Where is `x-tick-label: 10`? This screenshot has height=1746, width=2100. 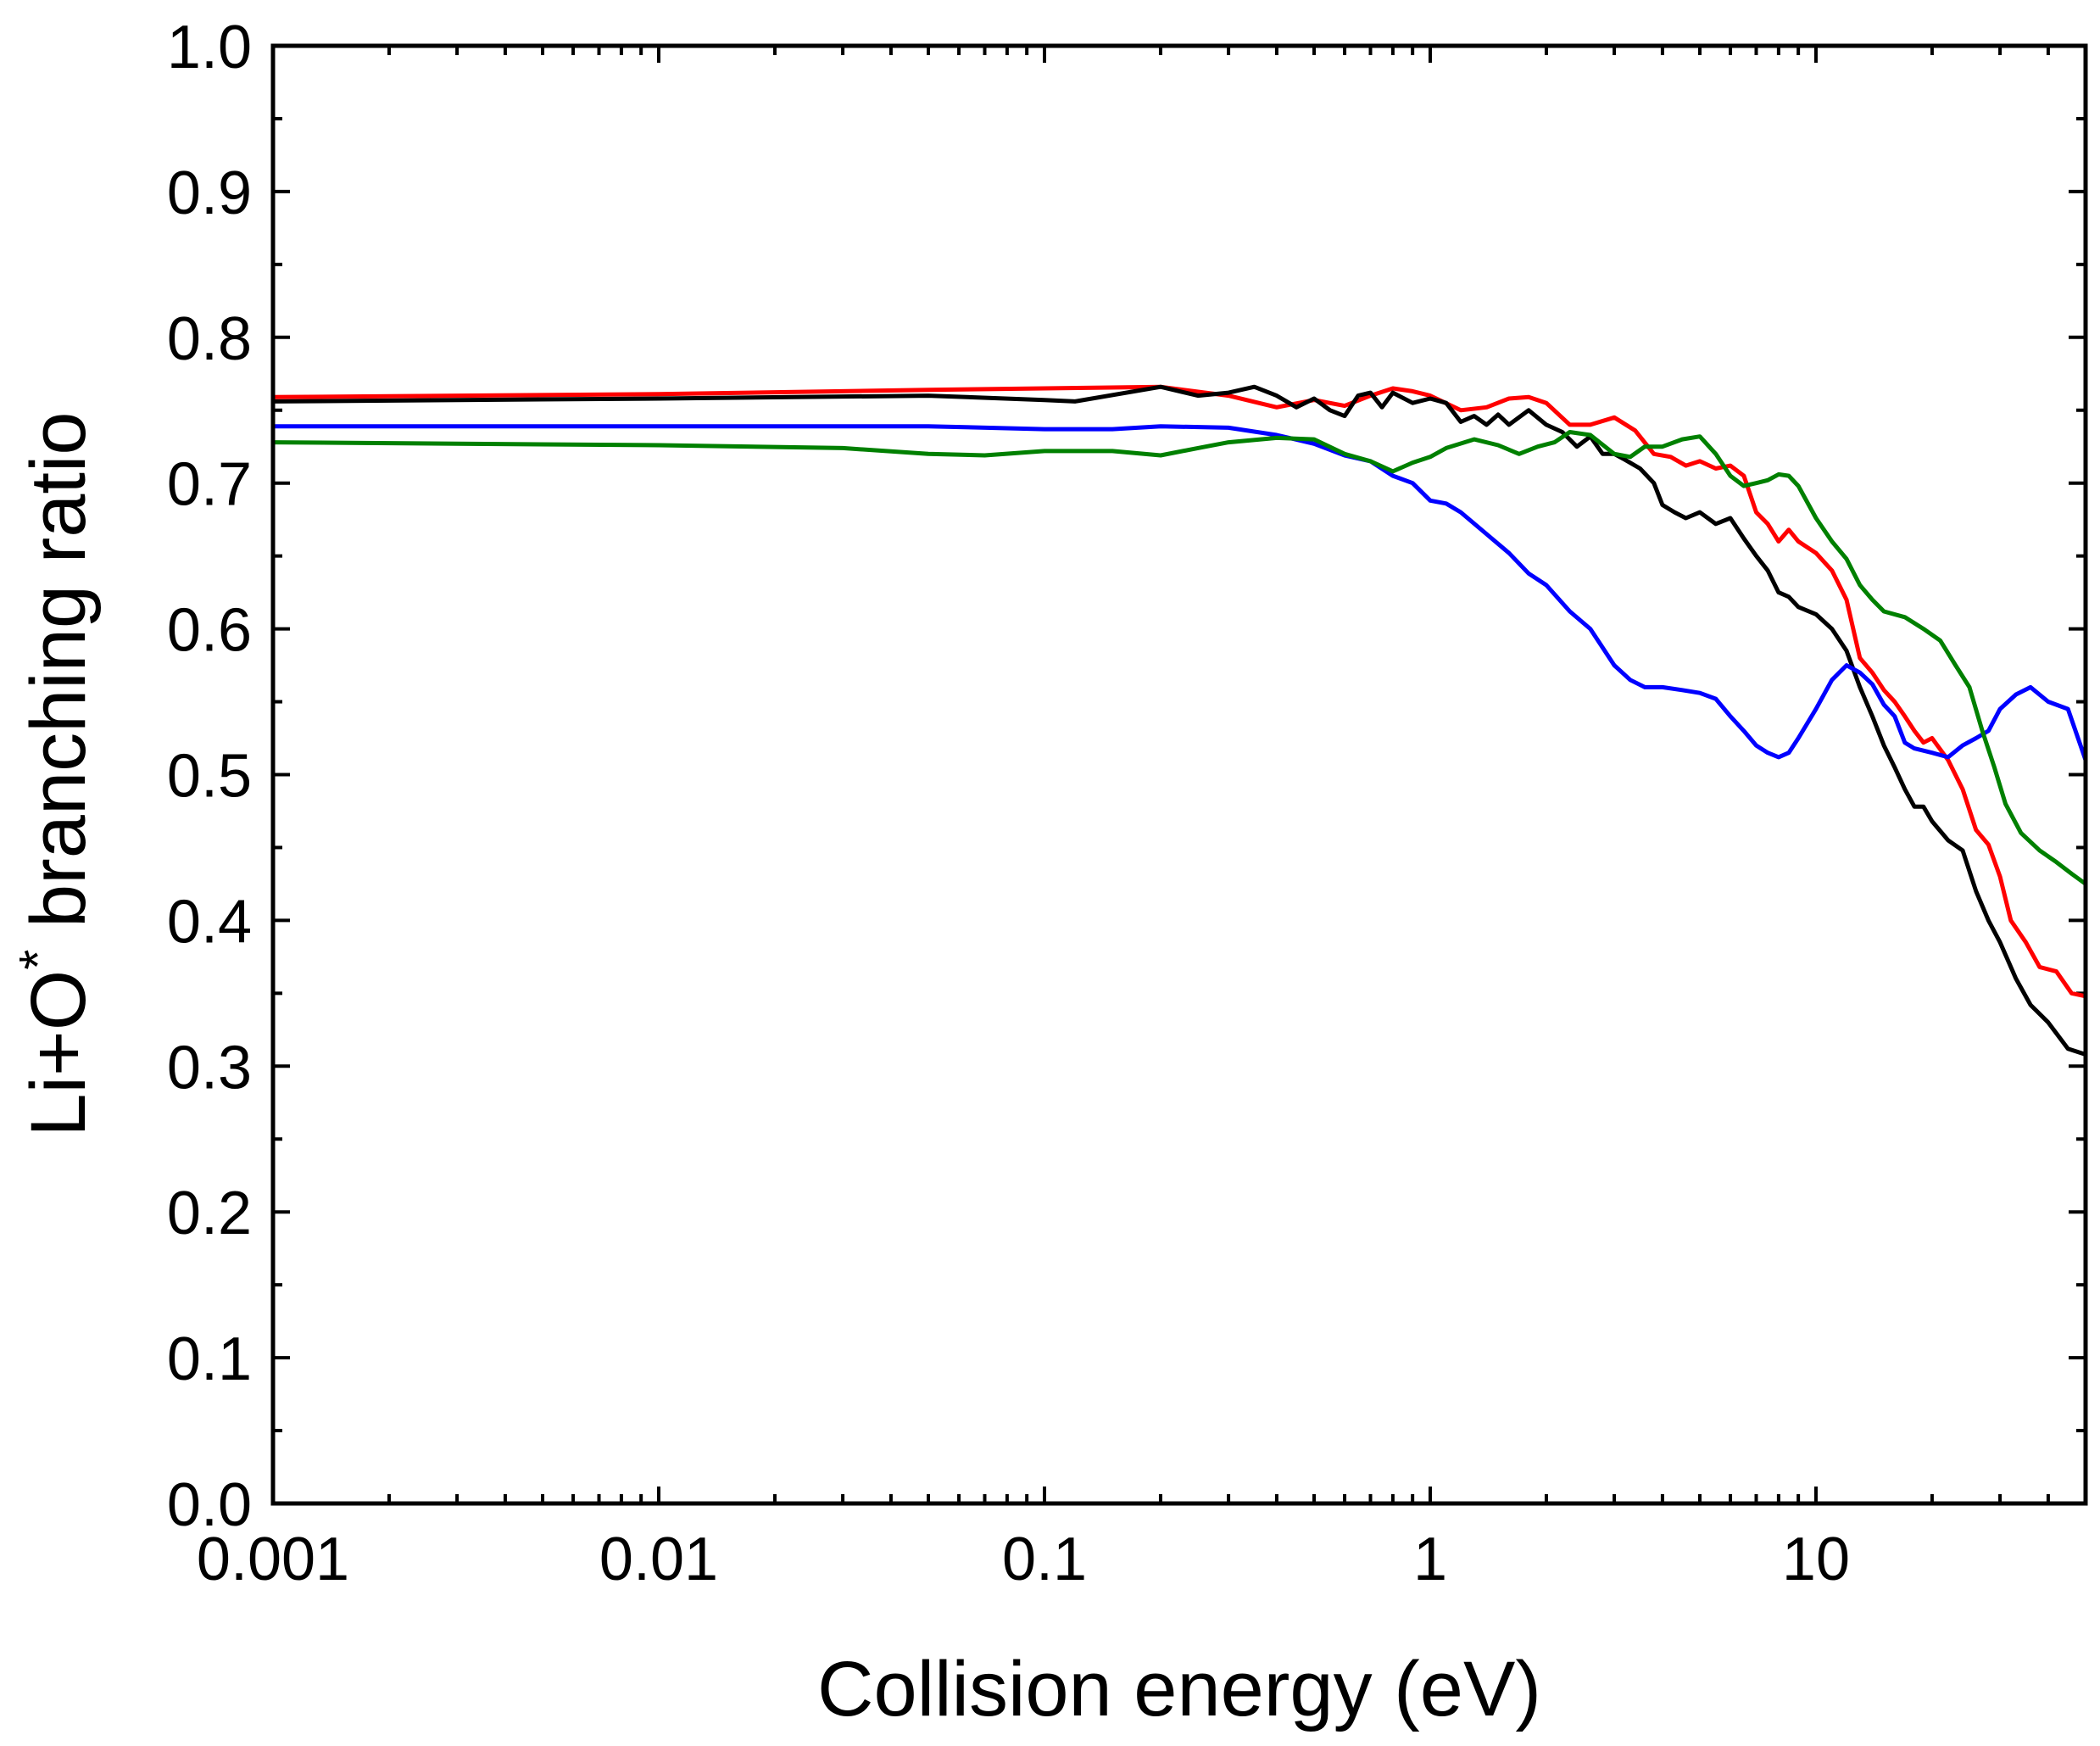
x-tick-label: 10 is located at coordinates (1816, 1559).